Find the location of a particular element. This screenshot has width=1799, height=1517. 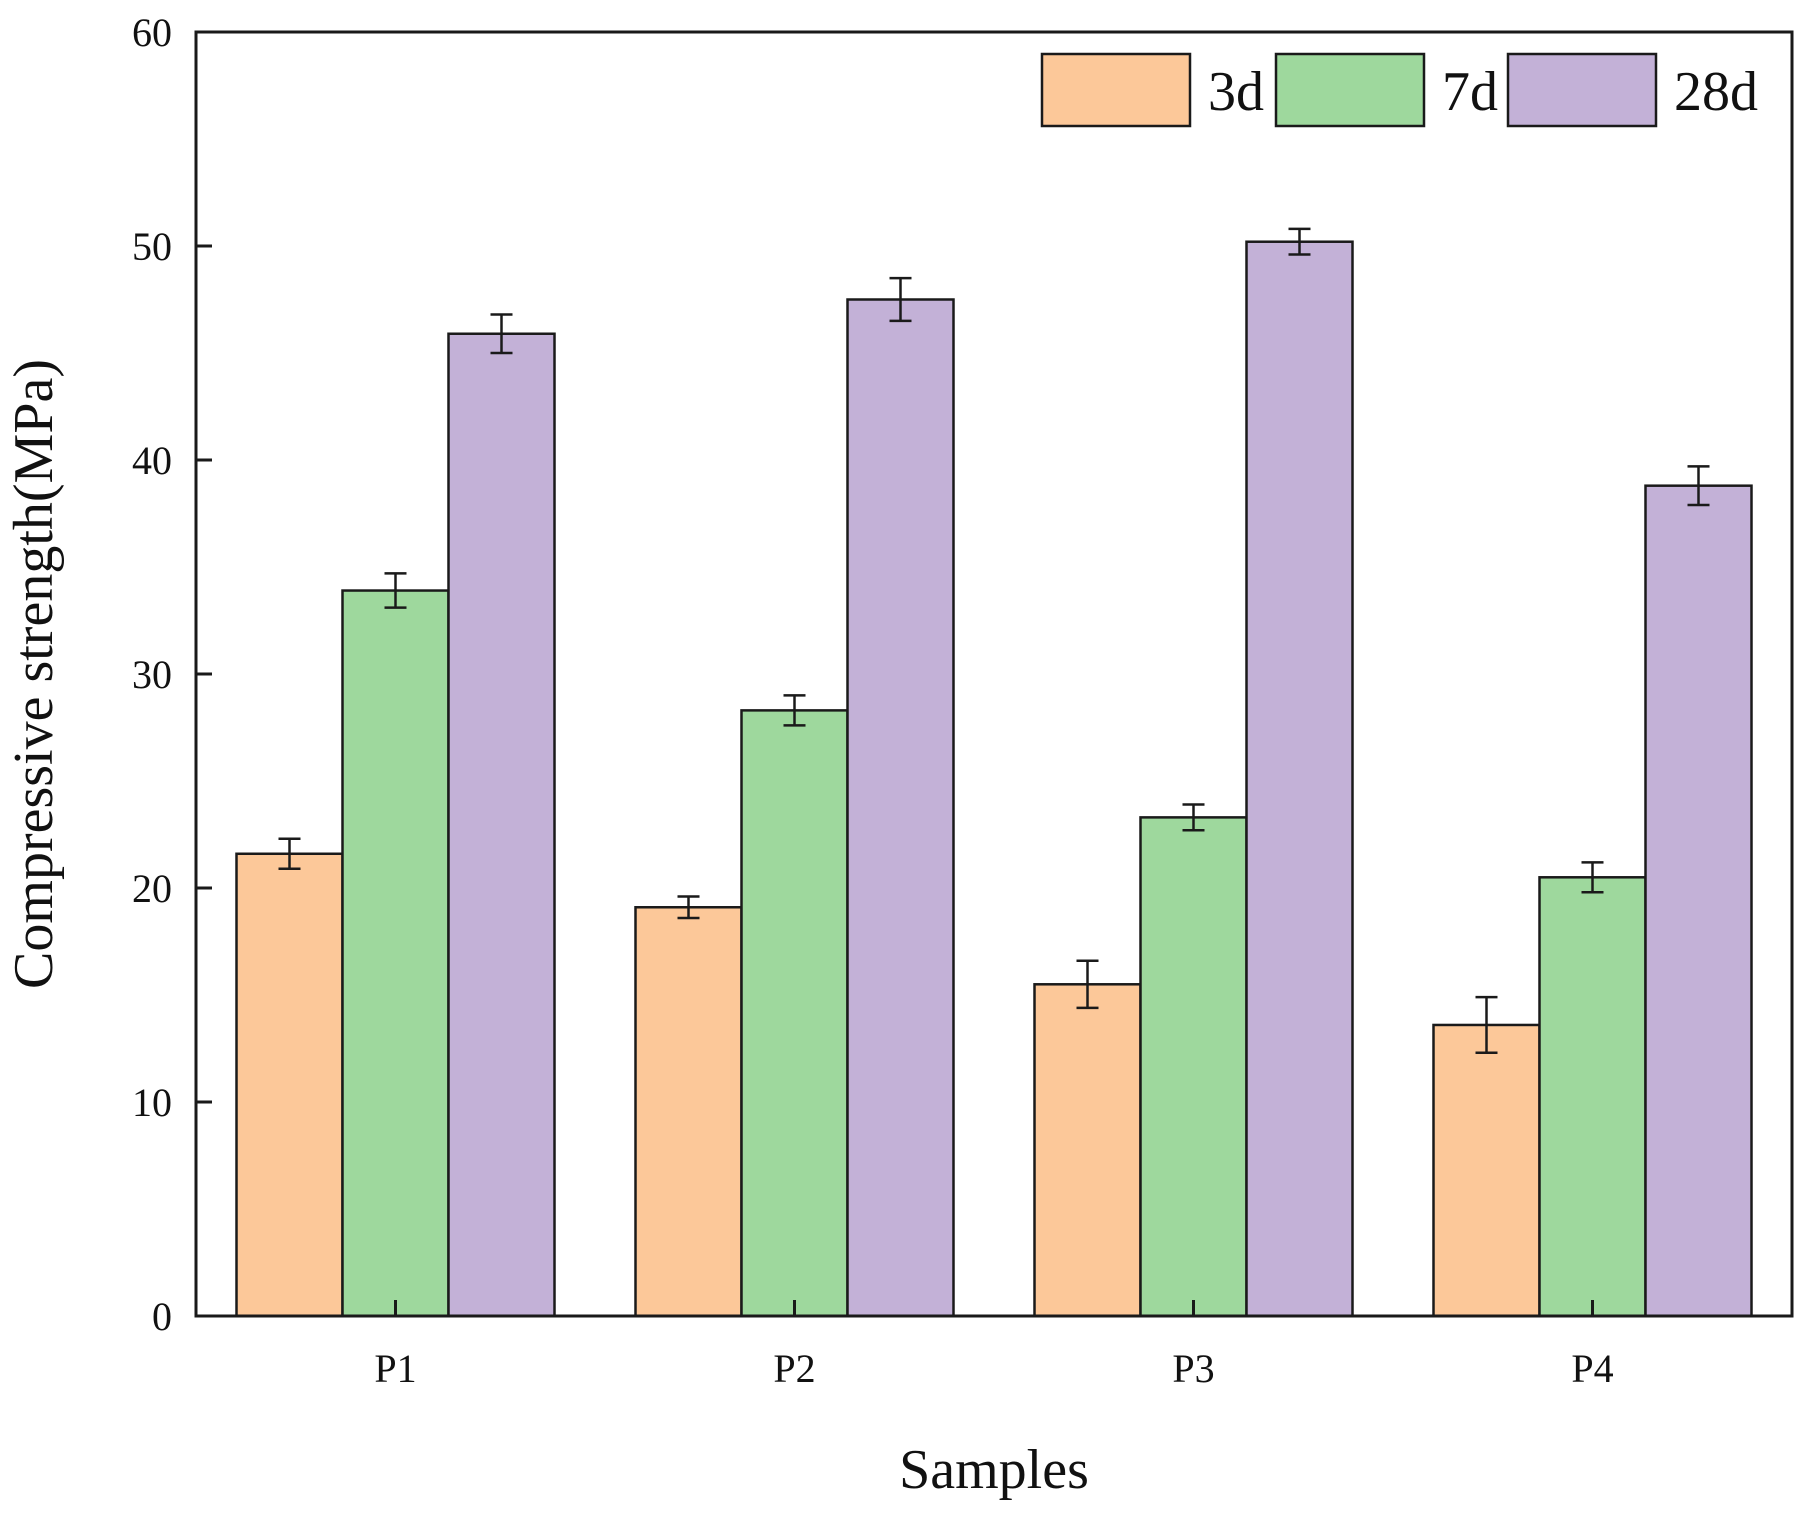

y-tick-label: 20 is located at coordinates (152, 888).